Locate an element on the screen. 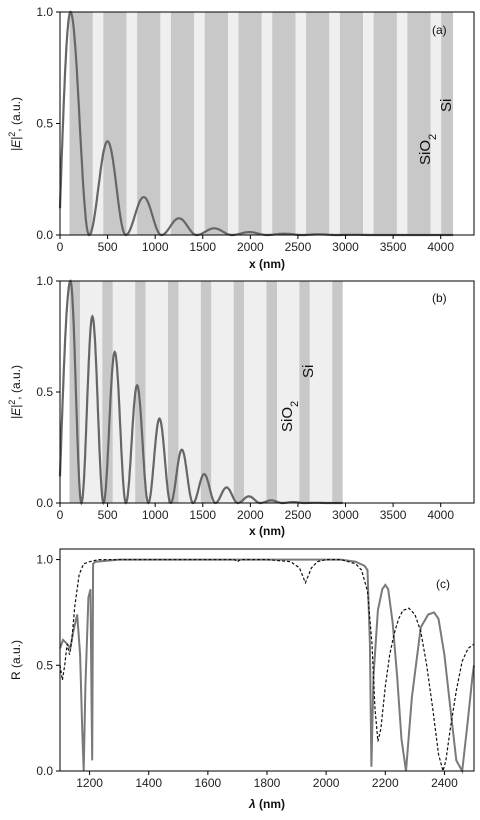 The width and height of the screenshot is (480, 820). x-tick-label: 1600 is located at coordinates (208, 783).